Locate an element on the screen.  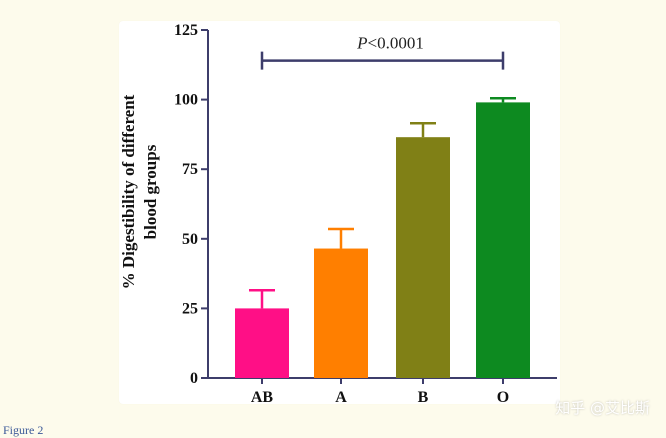
figure-caption: Figure 2 is located at coordinates (23, 430).